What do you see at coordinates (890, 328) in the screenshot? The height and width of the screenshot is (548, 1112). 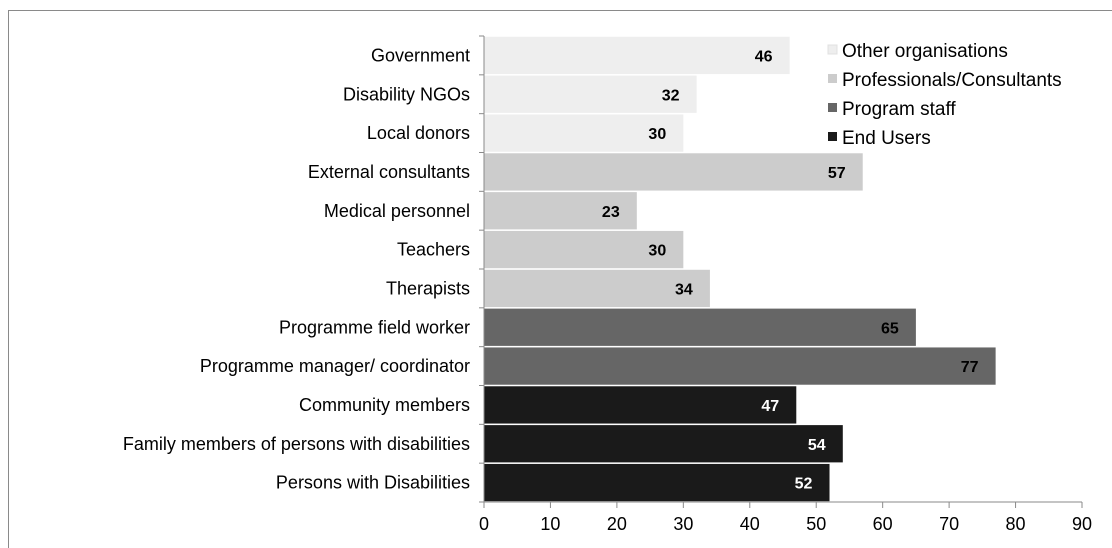 I see `data-label: 65` at bounding box center [890, 328].